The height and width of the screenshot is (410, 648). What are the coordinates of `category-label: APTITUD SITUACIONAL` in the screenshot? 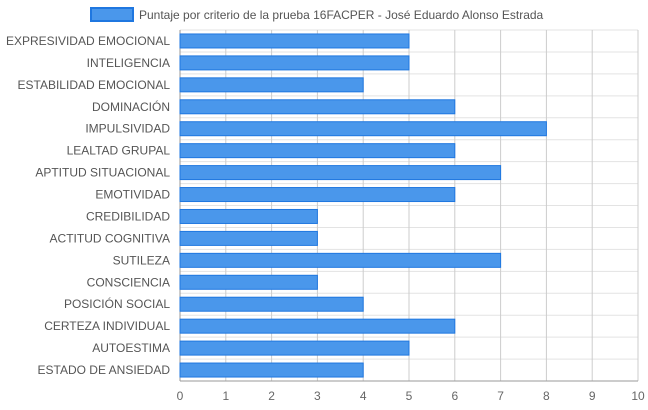 It's located at (102, 173).